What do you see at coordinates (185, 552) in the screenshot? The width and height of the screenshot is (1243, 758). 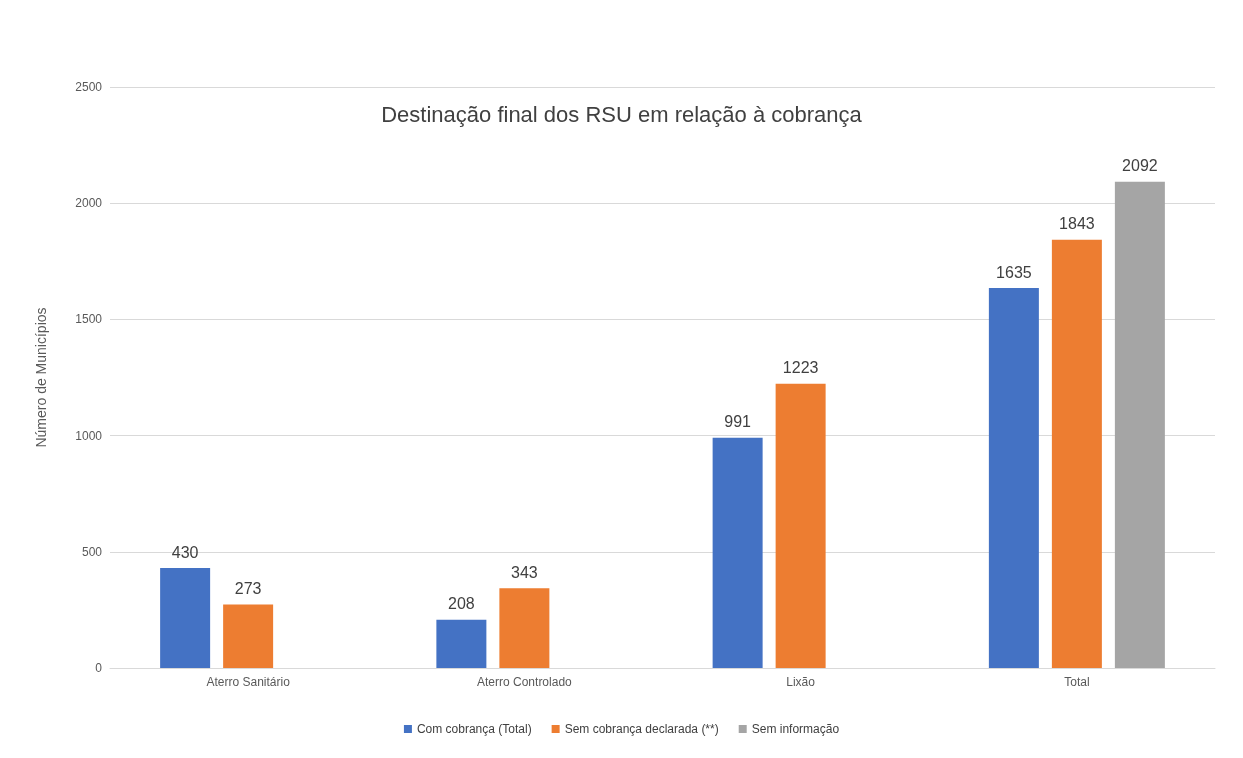 I see `data-label: 430` at bounding box center [185, 552].